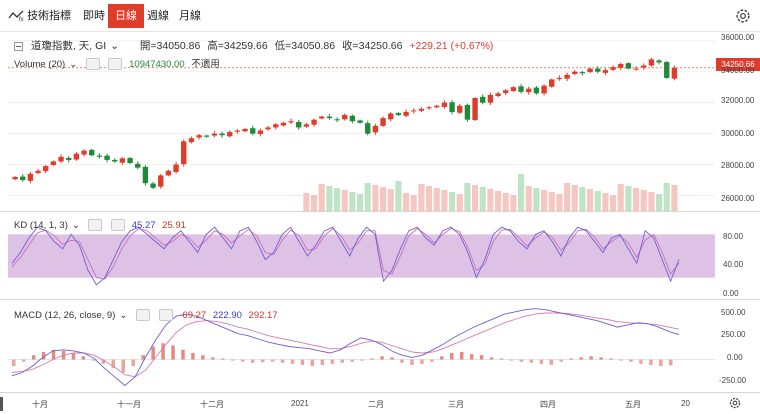 The image size is (760, 414). I want to click on macd-label: MACD (12, 26, close, 9), so click(65, 315).